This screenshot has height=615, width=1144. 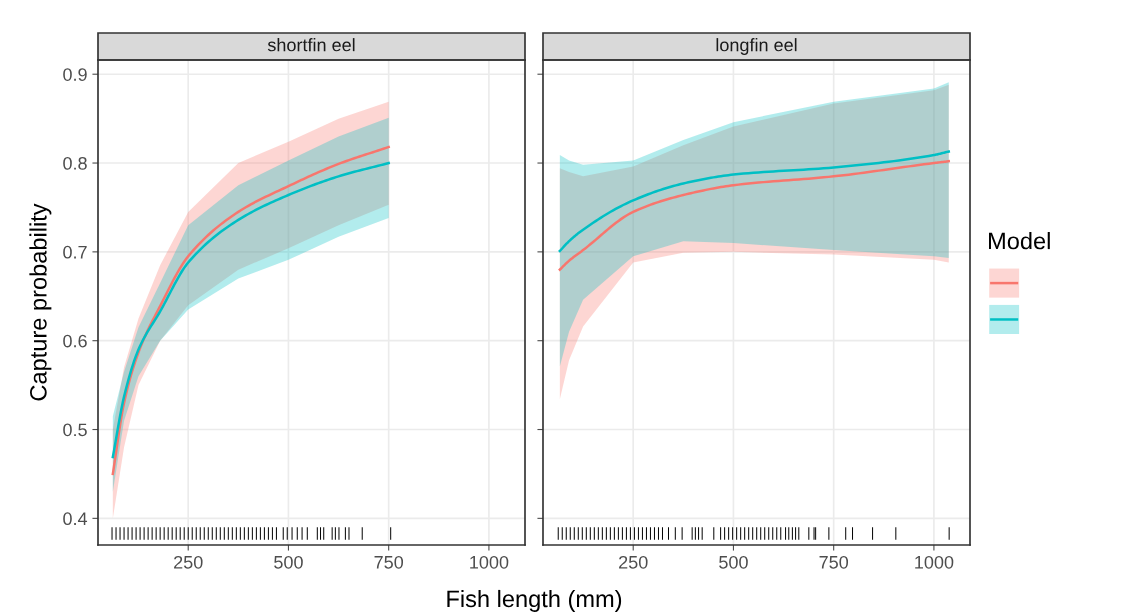 What do you see at coordinates (75, 252) in the screenshot?
I see `y-tick-label: 0.7` at bounding box center [75, 252].